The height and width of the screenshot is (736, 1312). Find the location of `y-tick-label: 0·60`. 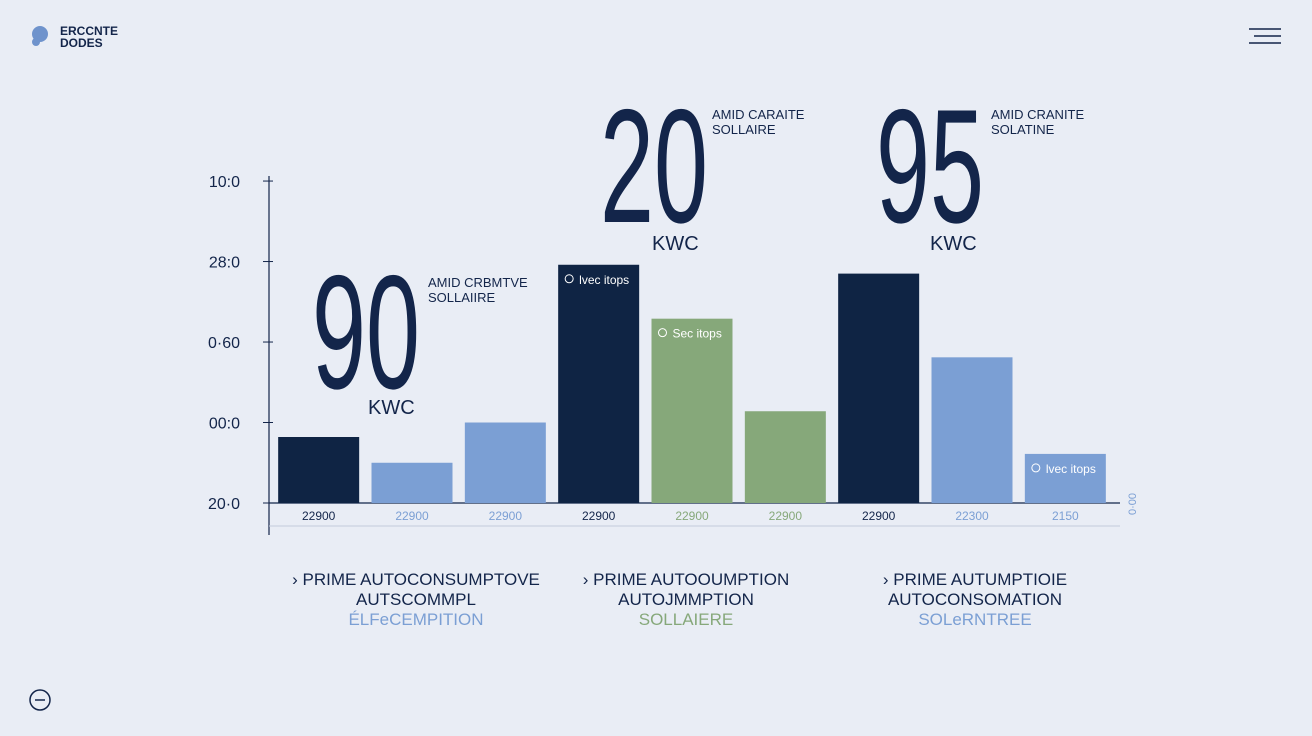

y-tick-label: 0·60 is located at coordinates (224, 343).